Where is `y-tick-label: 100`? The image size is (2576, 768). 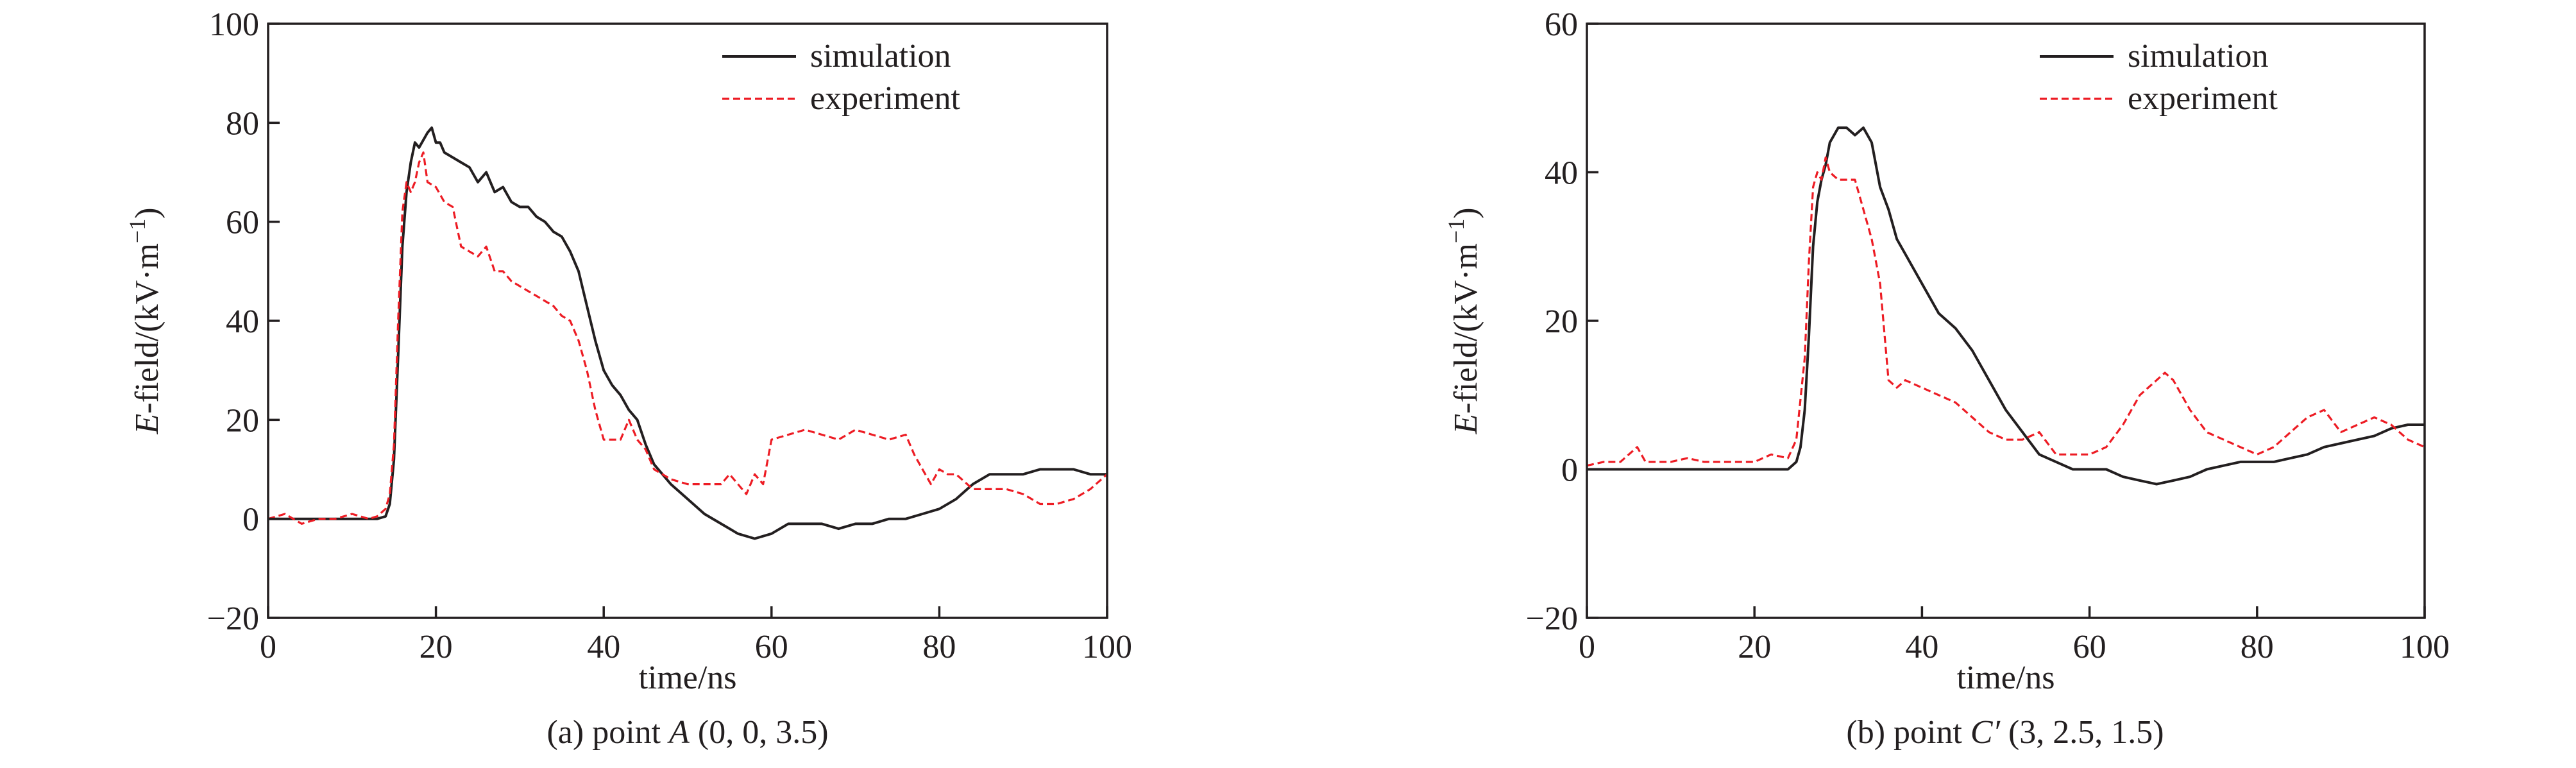
y-tick-label: 100 is located at coordinates (234, 24).